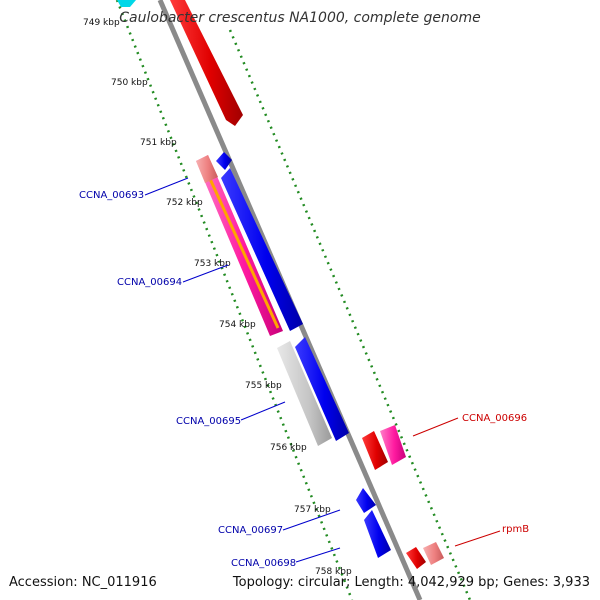 This screenshot has width=600, height=600. I want to click on ccna-00695-feature, so click(304, 393).